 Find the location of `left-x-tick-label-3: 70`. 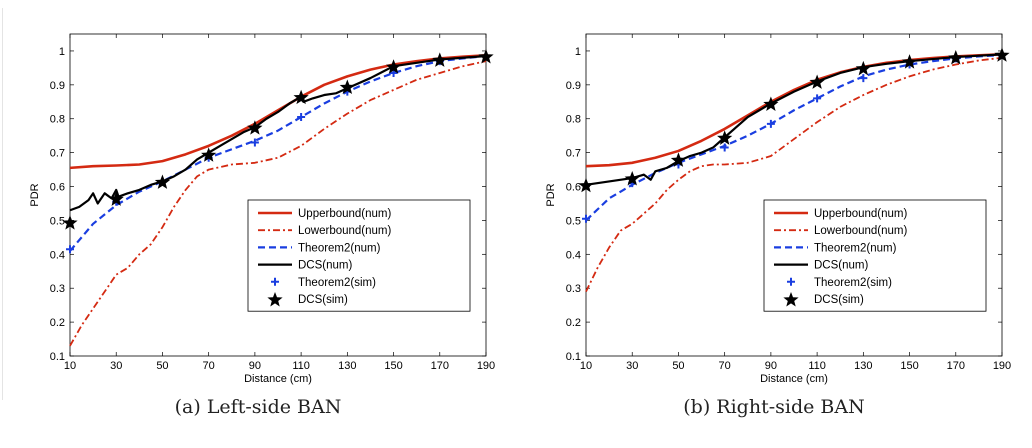

left-x-tick-label-3: 70 is located at coordinates (209, 366).